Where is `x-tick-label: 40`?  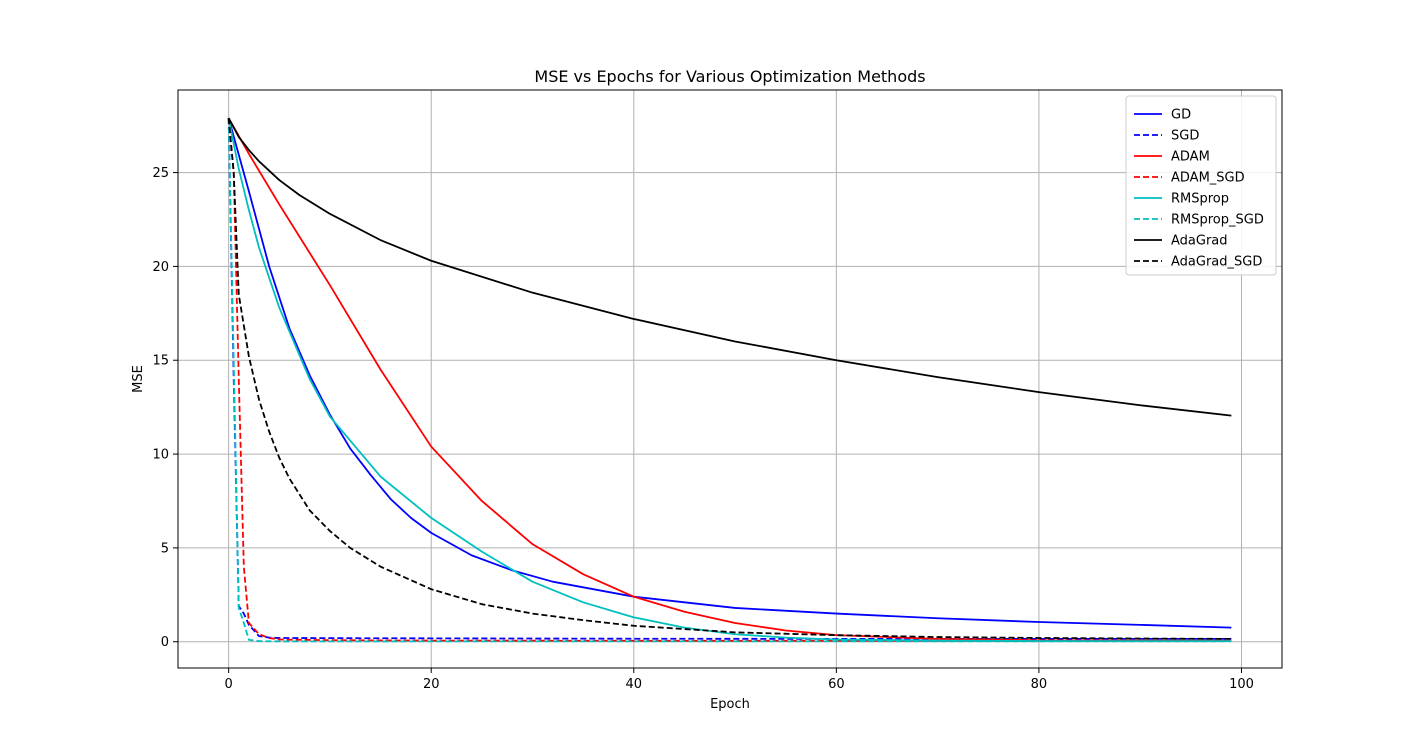
x-tick-label: 40 is located at coordinates (634, 684).